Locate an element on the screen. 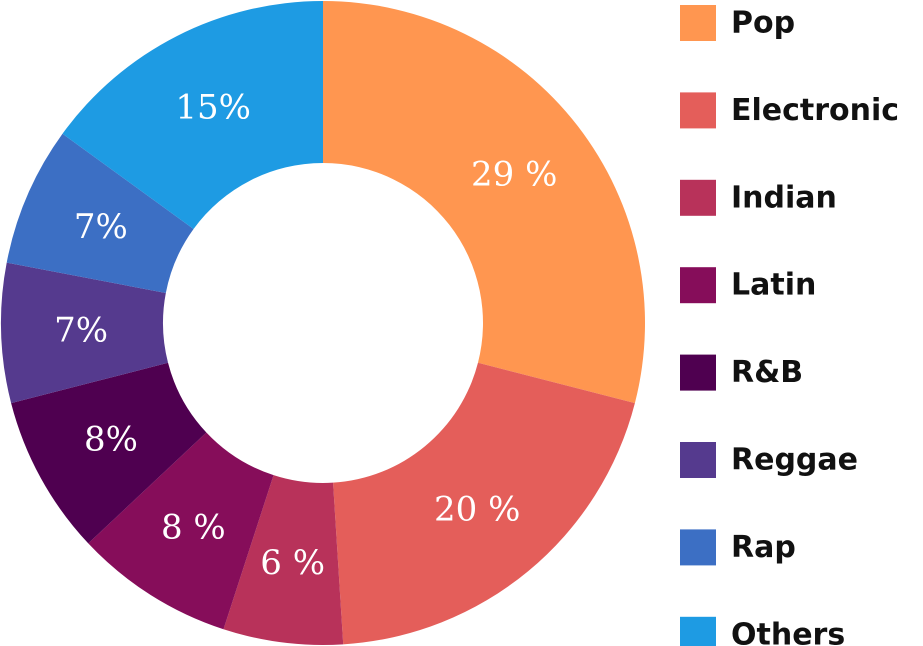  legend-label-latin: Latin is located at coordinates (773, 285).